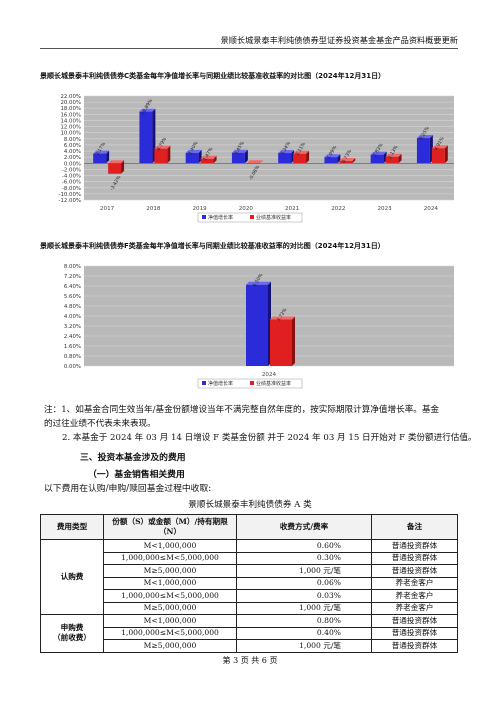 This screenshot has height=707, width=500. What do you see at coordinates (72, 287) in the screenshot?
I see `y-tick-label: 6.40%` at bounding box center [72, 287].